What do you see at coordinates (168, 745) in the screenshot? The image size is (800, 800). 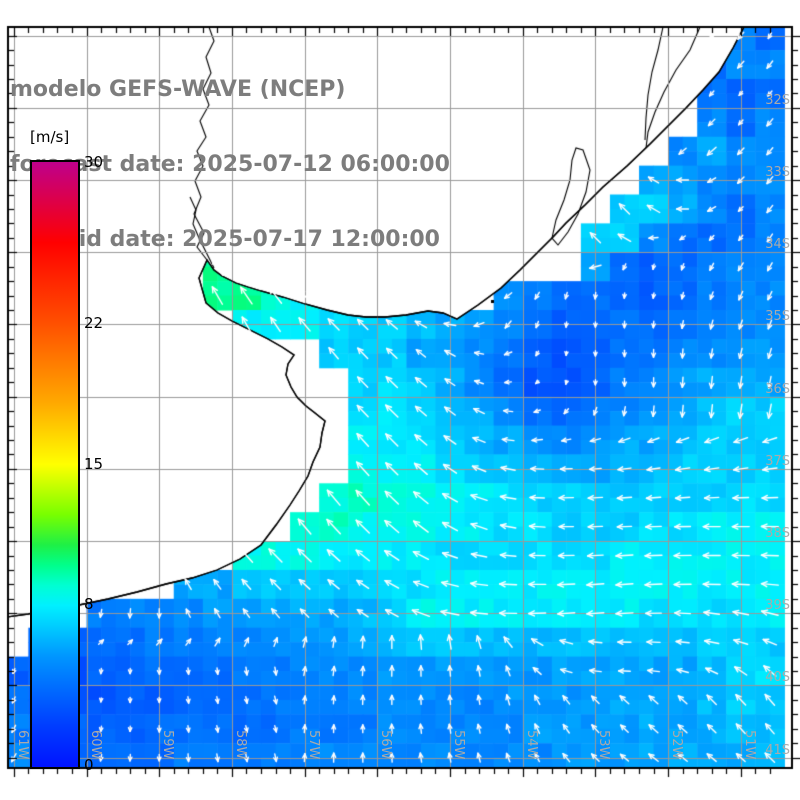 I see `lon-axis-label: 59W` at bounding box center [168, 745].